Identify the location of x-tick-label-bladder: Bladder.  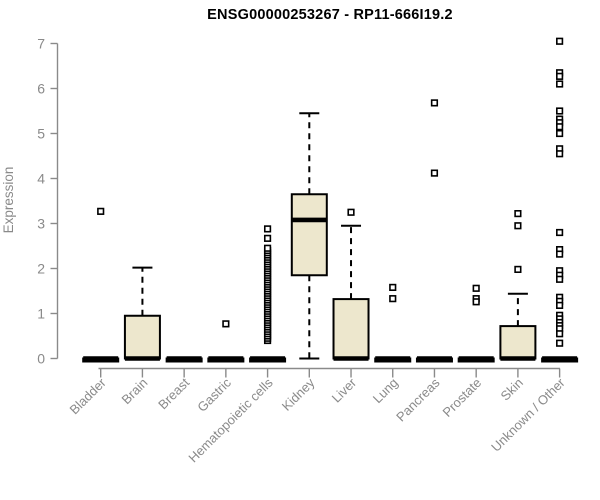
(88, 396).